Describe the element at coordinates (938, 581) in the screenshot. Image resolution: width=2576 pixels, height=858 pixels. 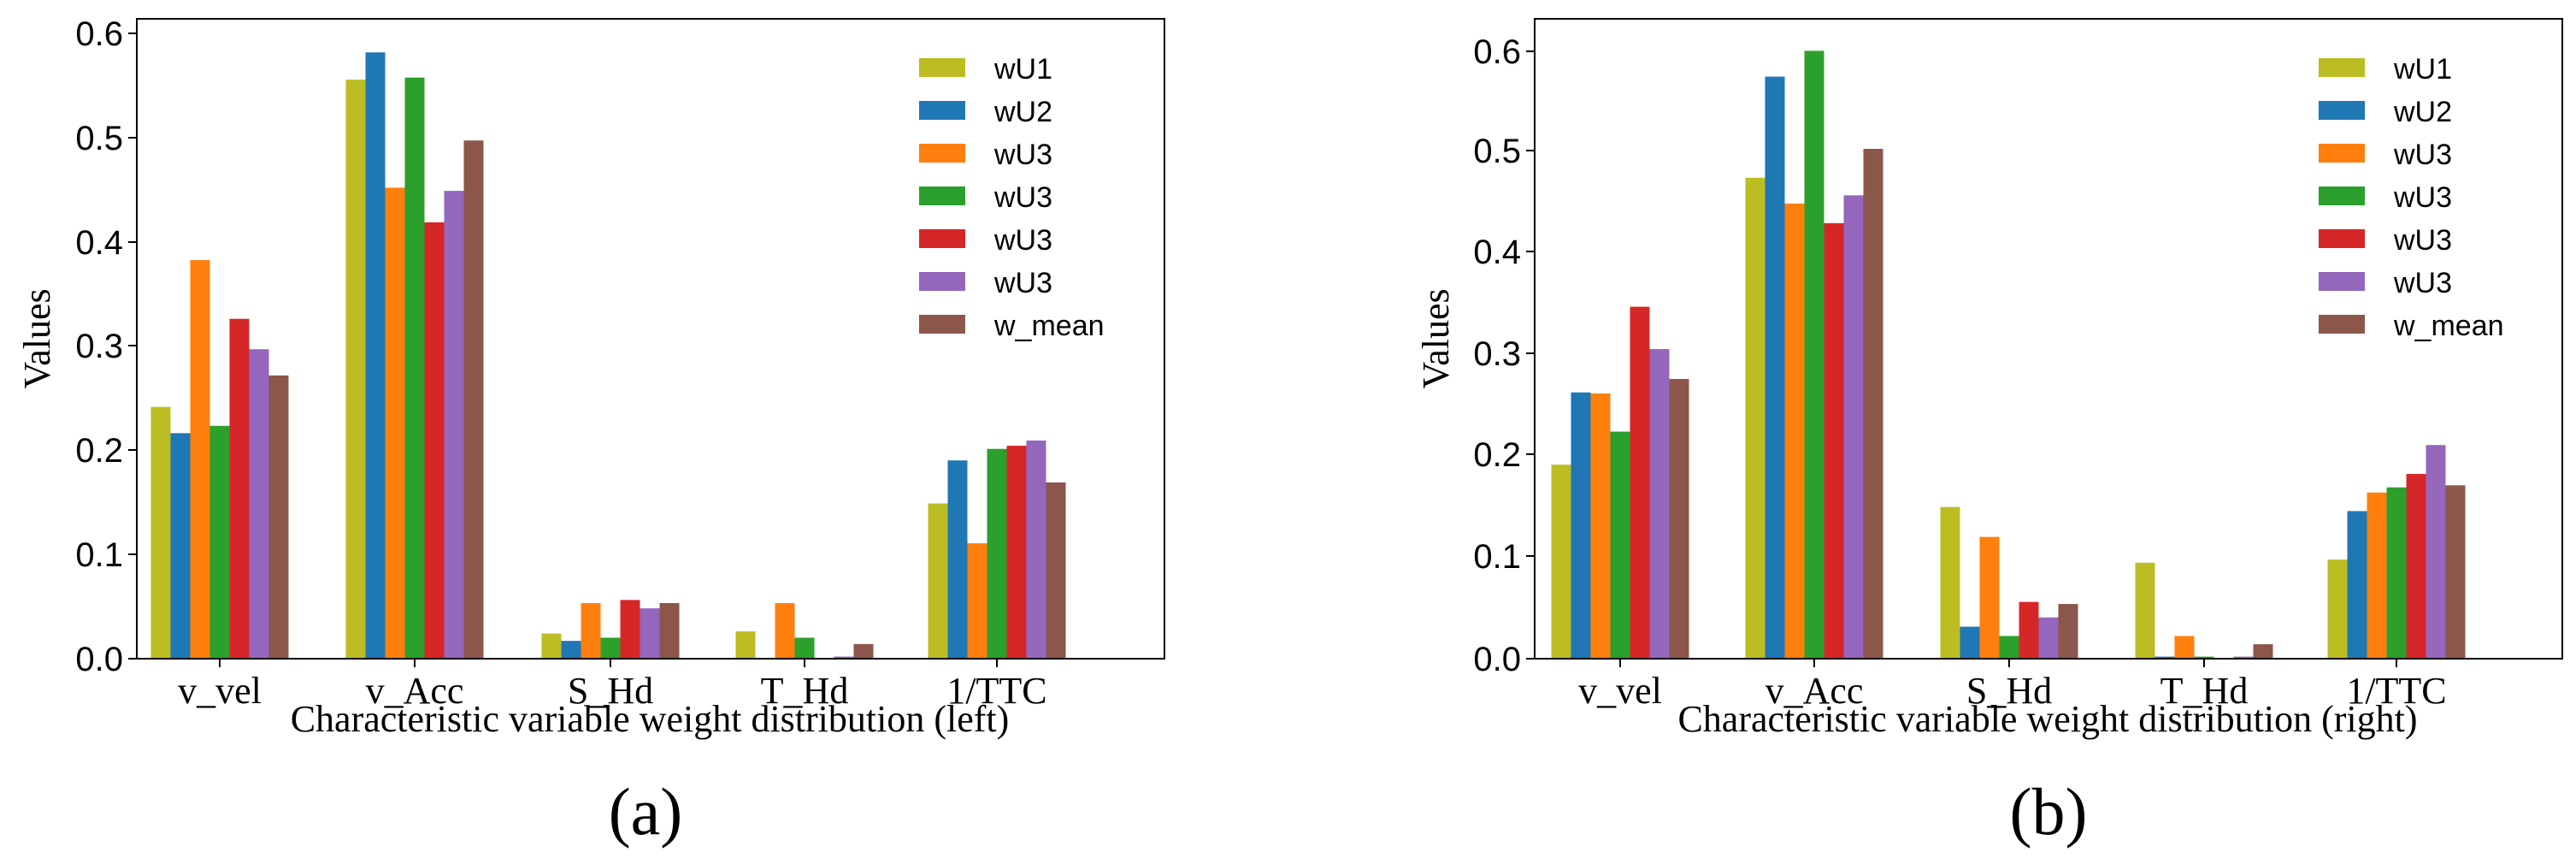
I see `bar-left-1ttc-s0` at that location.